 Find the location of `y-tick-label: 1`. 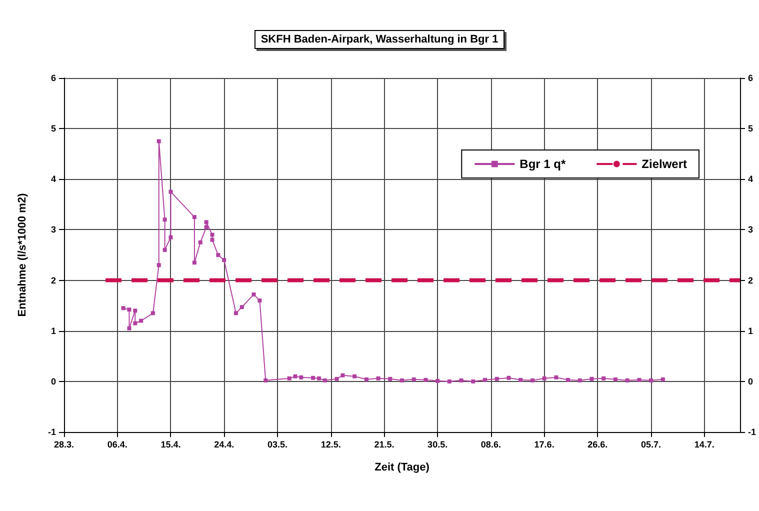

y-tick-label: 1 is located at coordinates (53, 331).